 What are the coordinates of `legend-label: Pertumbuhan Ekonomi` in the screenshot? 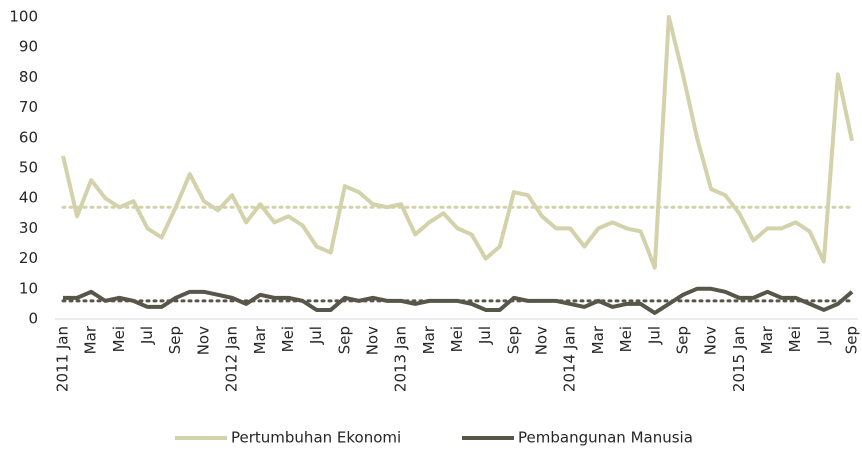 It's located at (316, 438).